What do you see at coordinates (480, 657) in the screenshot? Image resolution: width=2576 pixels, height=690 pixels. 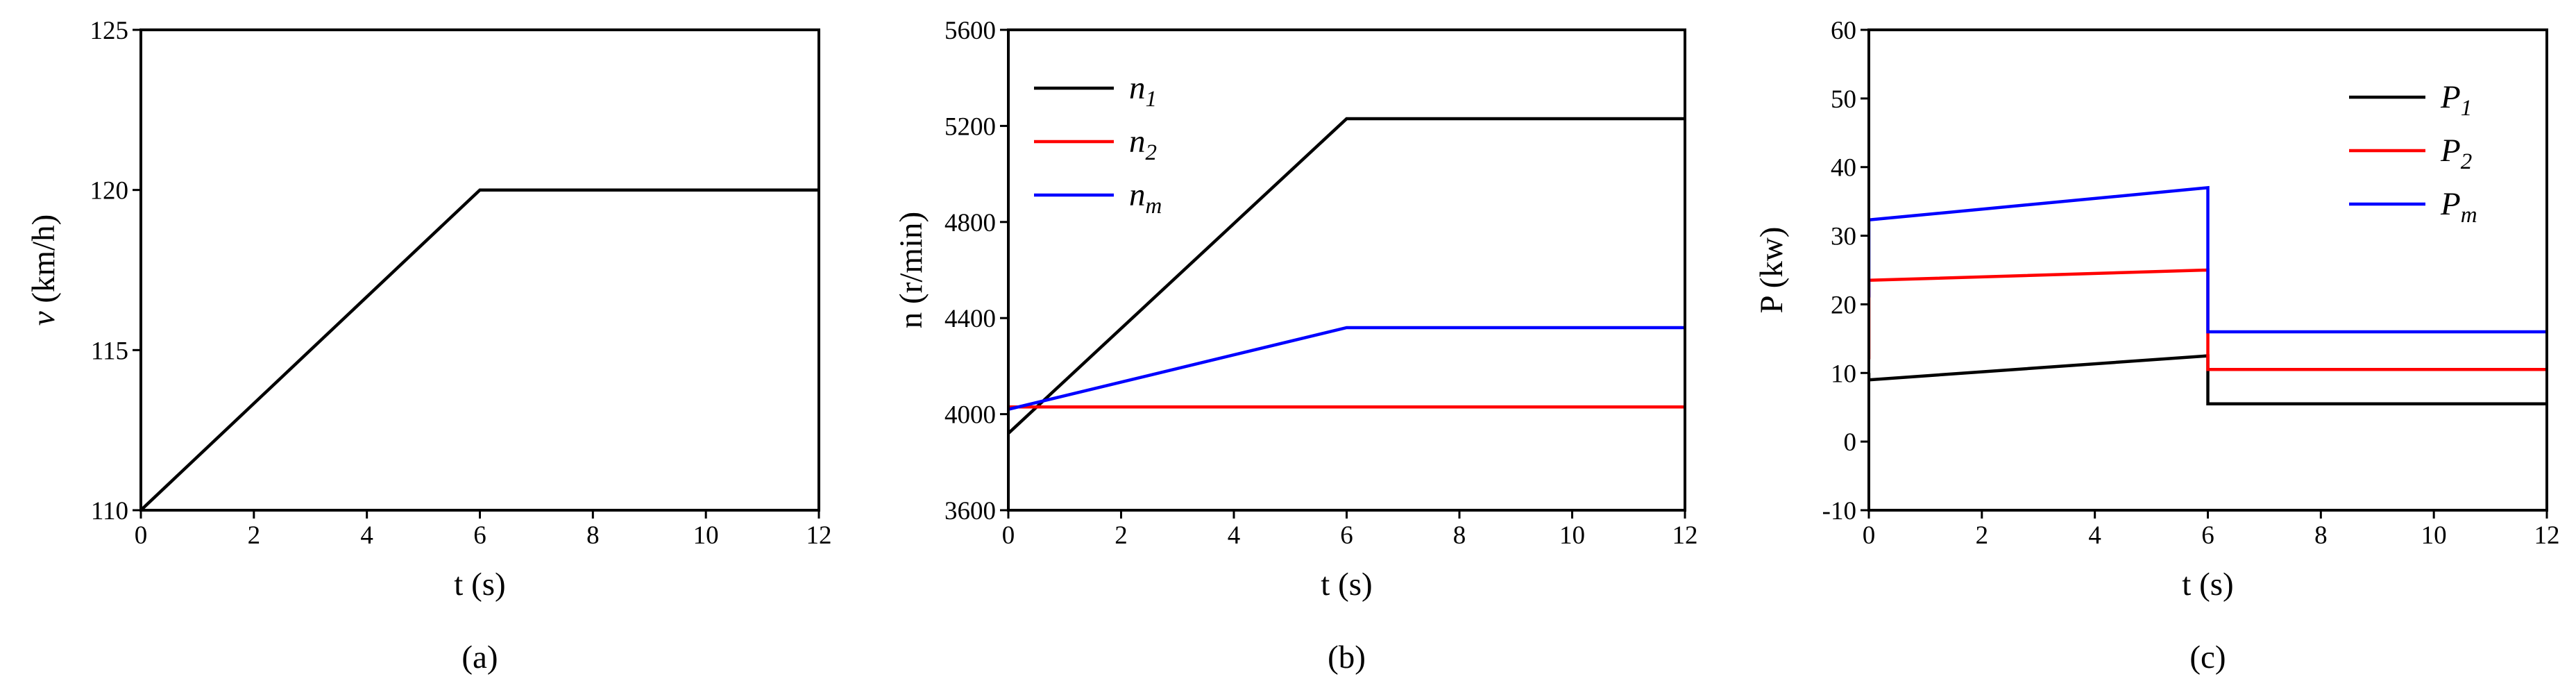 I see `panel-caption: (a)` at bounding box center [480, 657].